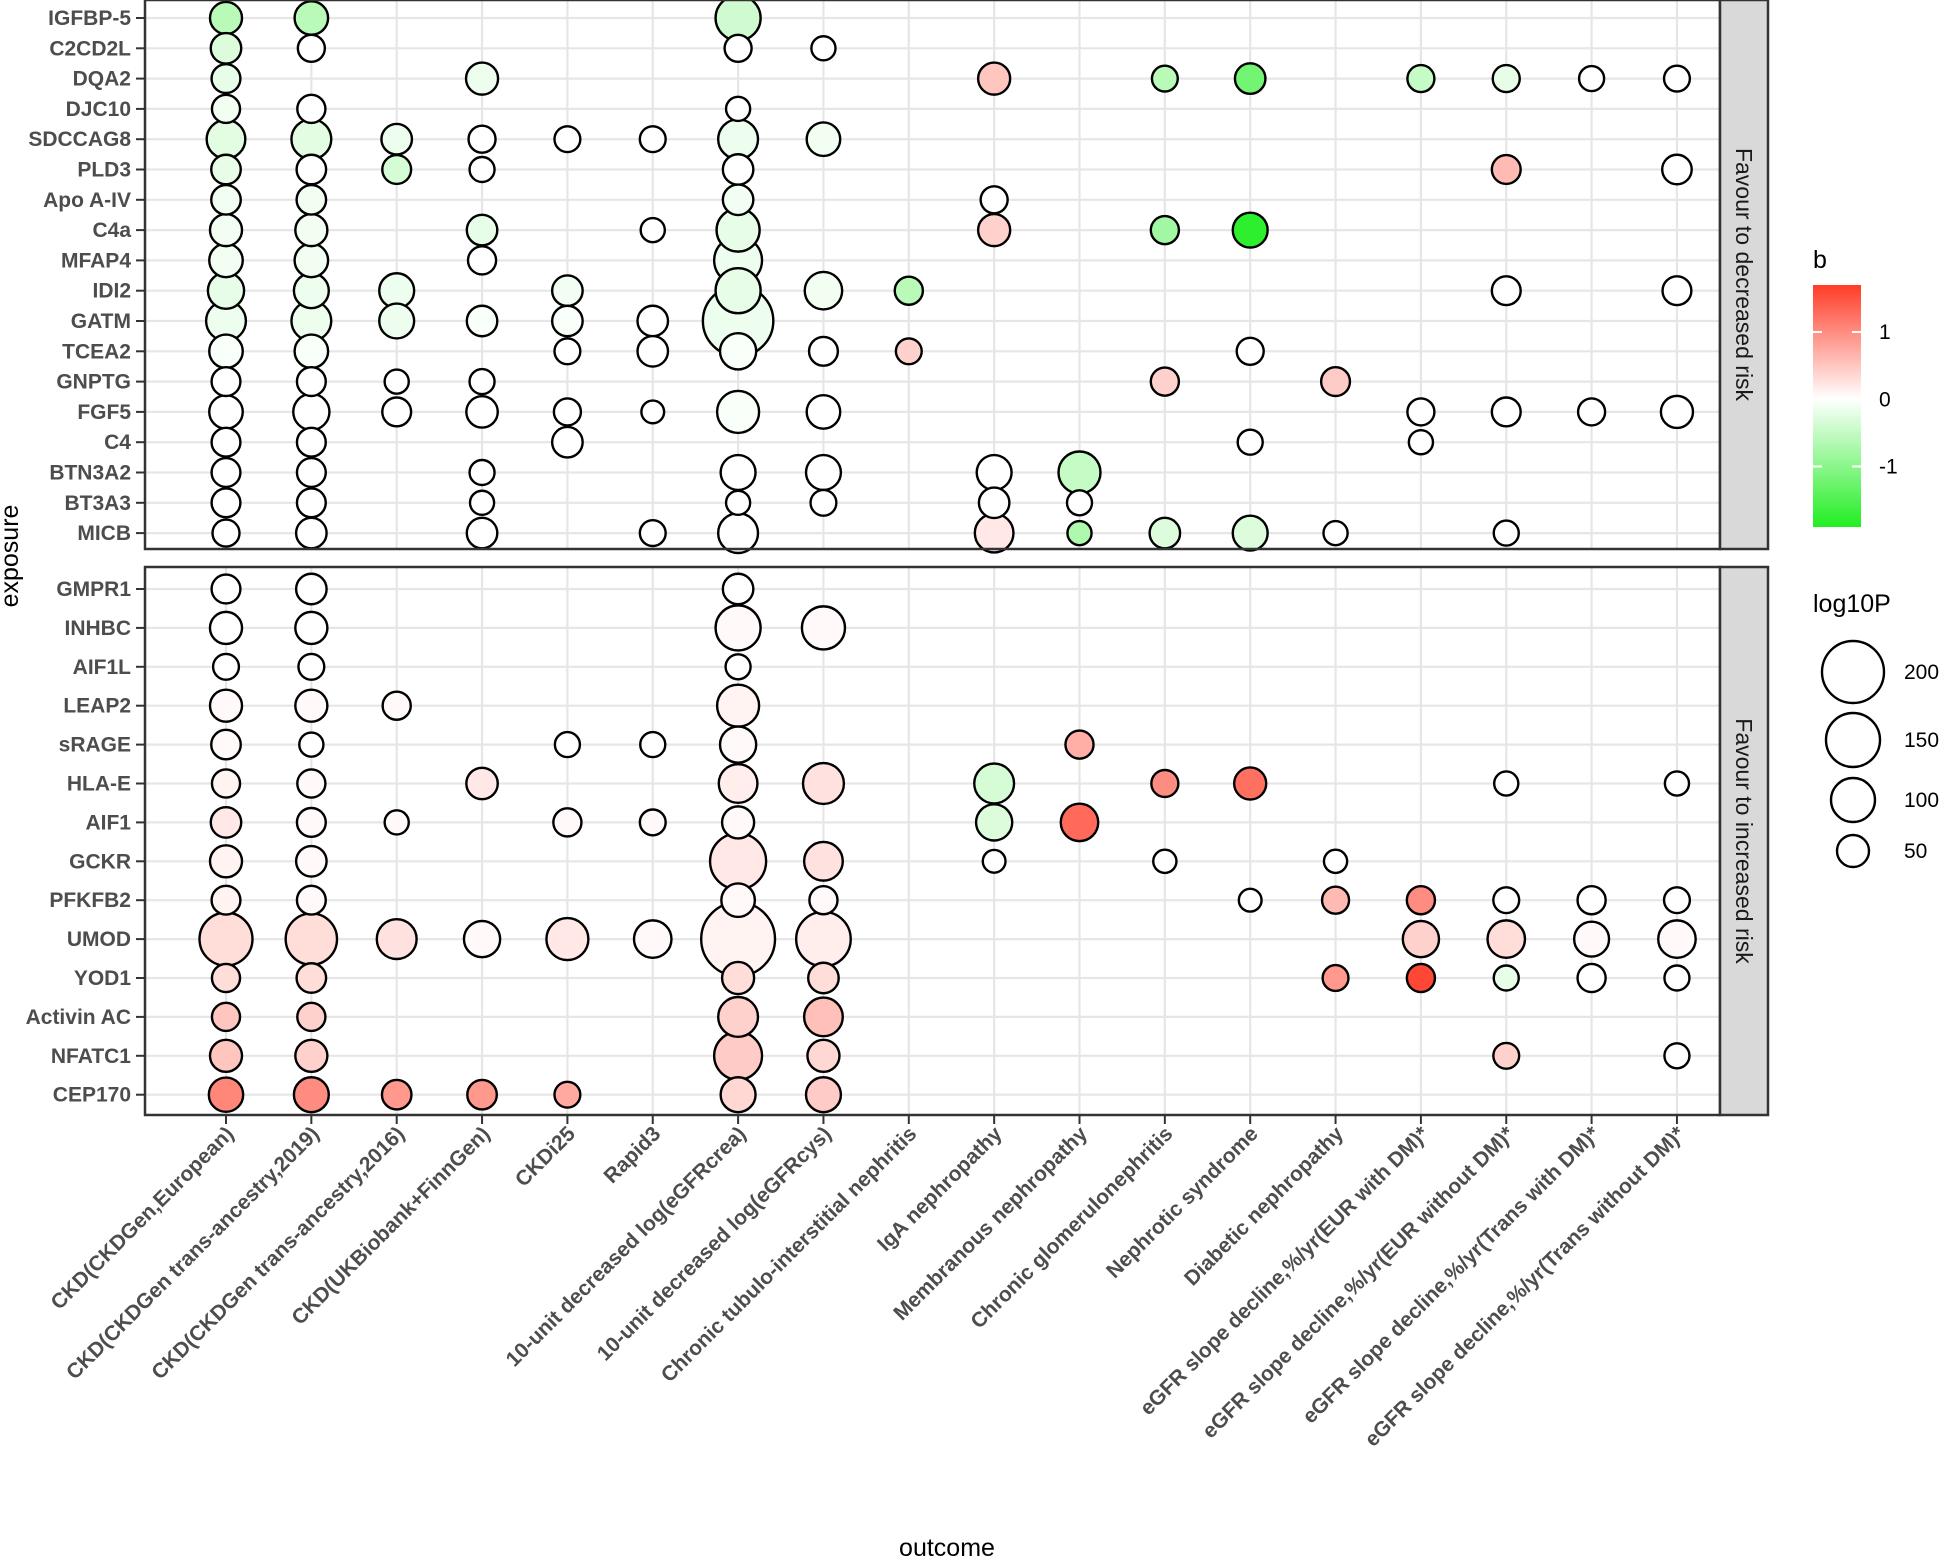  I want to click on point-micb-10-unit-decreased-log-egfrcrea, so click(738, 533).